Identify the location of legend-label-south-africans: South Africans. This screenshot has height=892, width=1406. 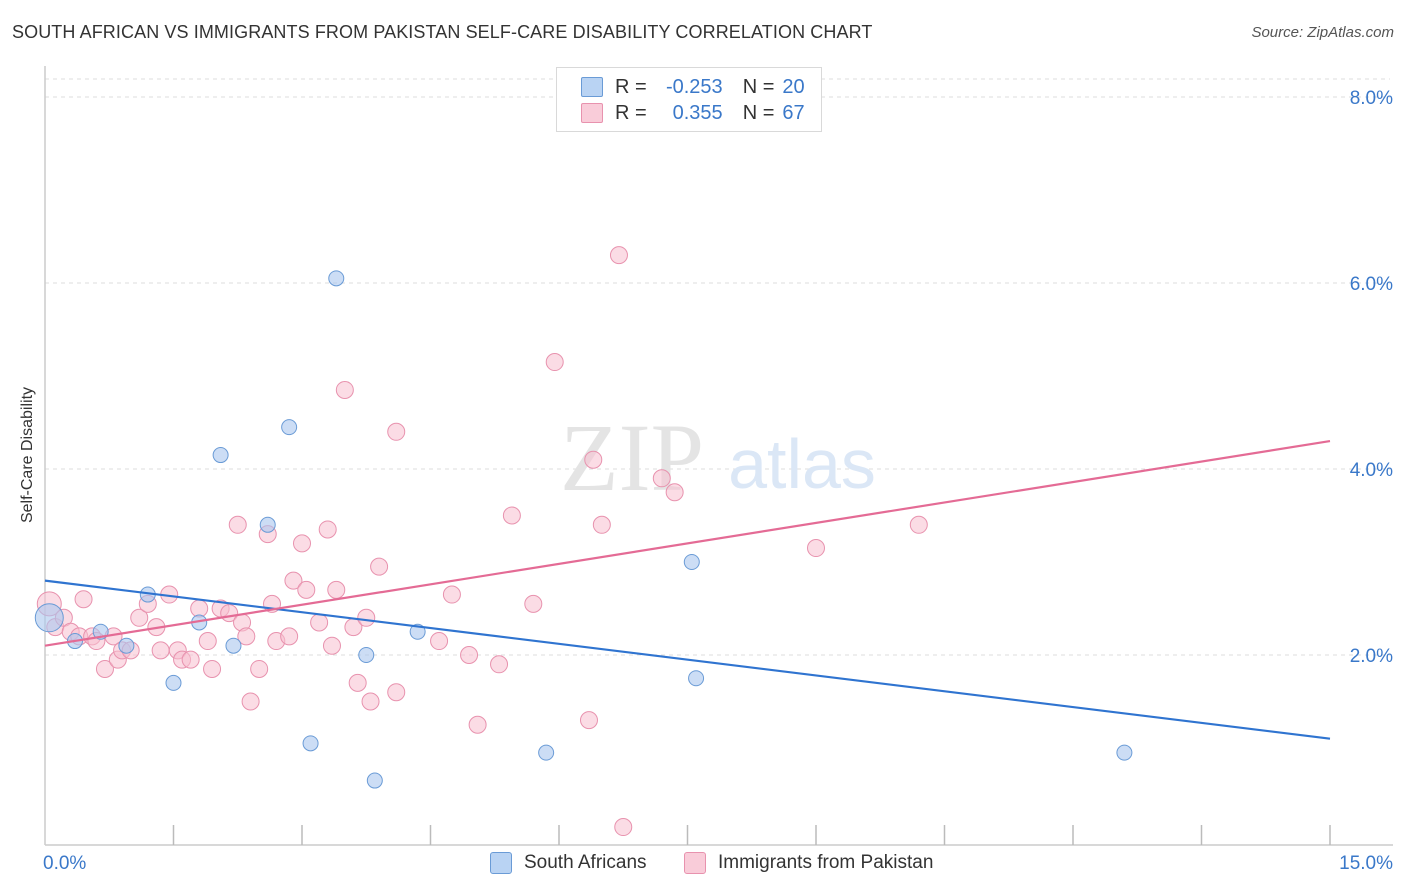
(585, 862).